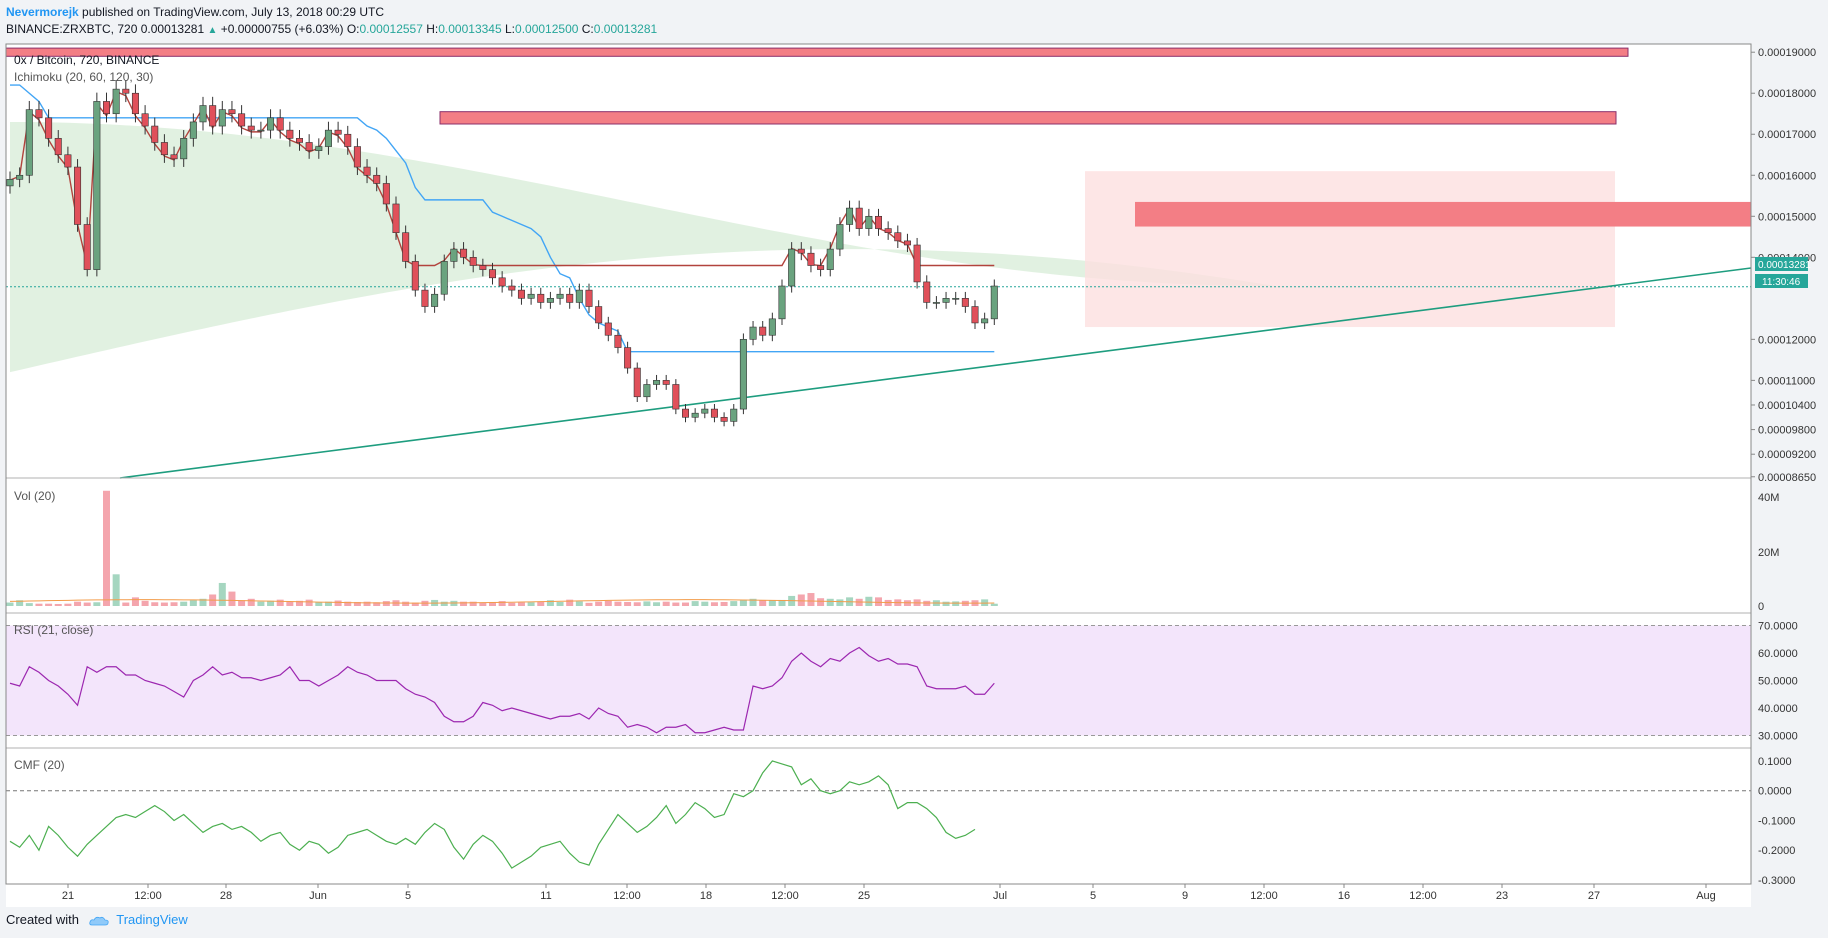 The image size is (1828, 938). What do you see at coordinates (545, 896) in the screenshot?
I see `time-tick-label: 11` at bounding box center [545, 896].